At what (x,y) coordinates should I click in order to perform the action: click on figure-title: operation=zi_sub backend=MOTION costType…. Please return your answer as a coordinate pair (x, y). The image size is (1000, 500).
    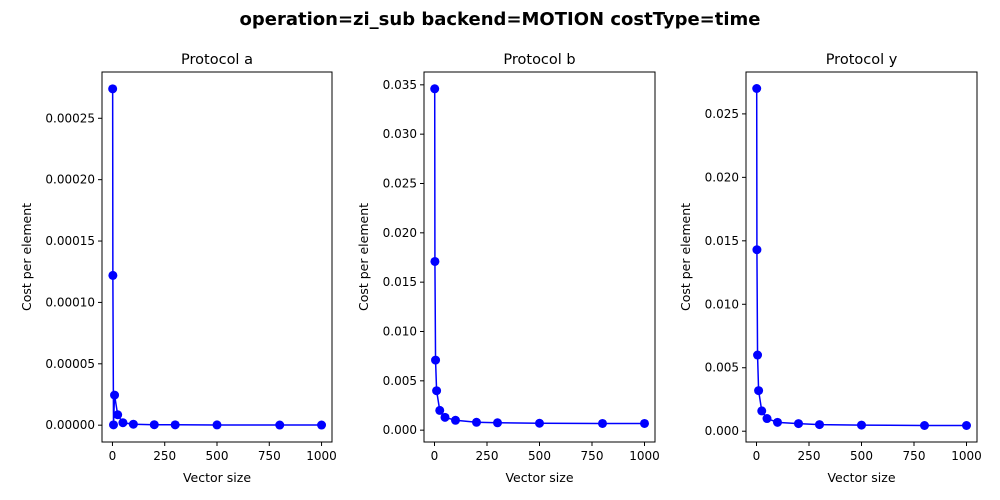
    Looking at the image, I should click on (500, 19).